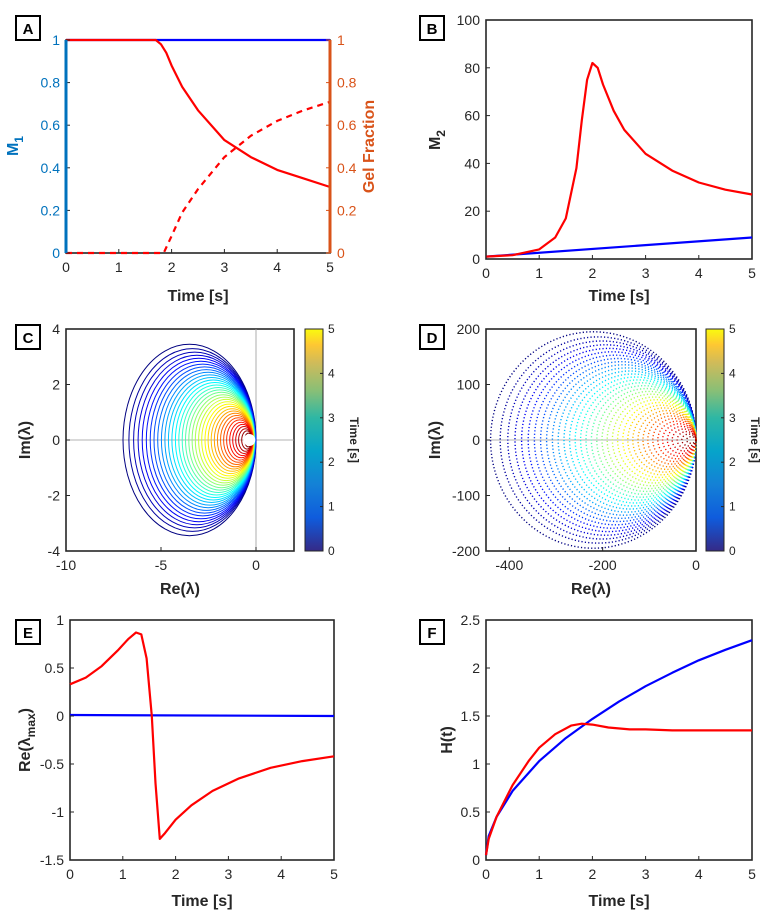  I want to click on y-tick-label: 4, so click(56, 329).